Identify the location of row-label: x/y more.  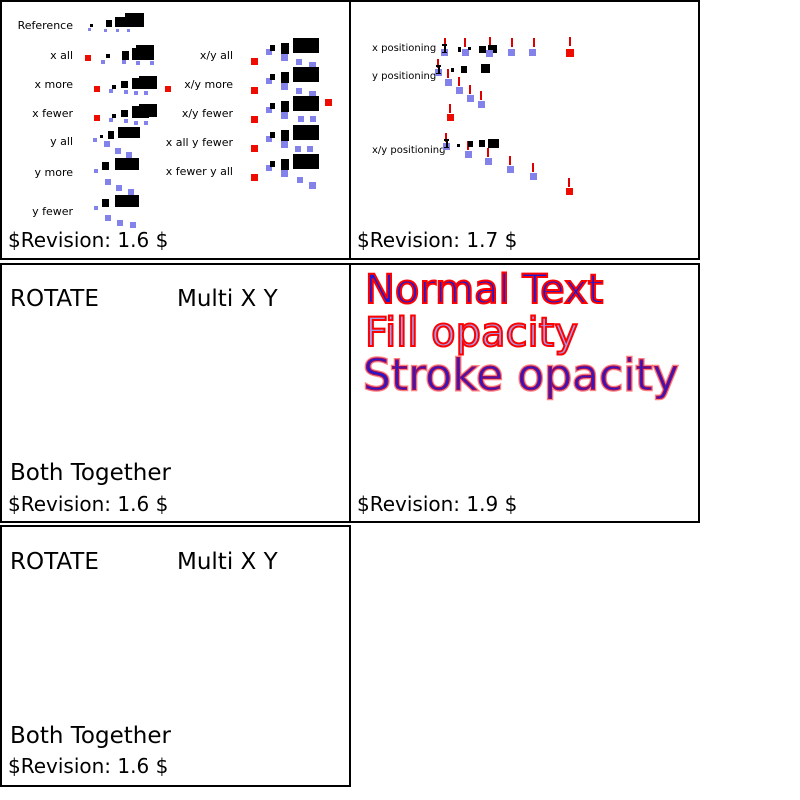
(208, 84).